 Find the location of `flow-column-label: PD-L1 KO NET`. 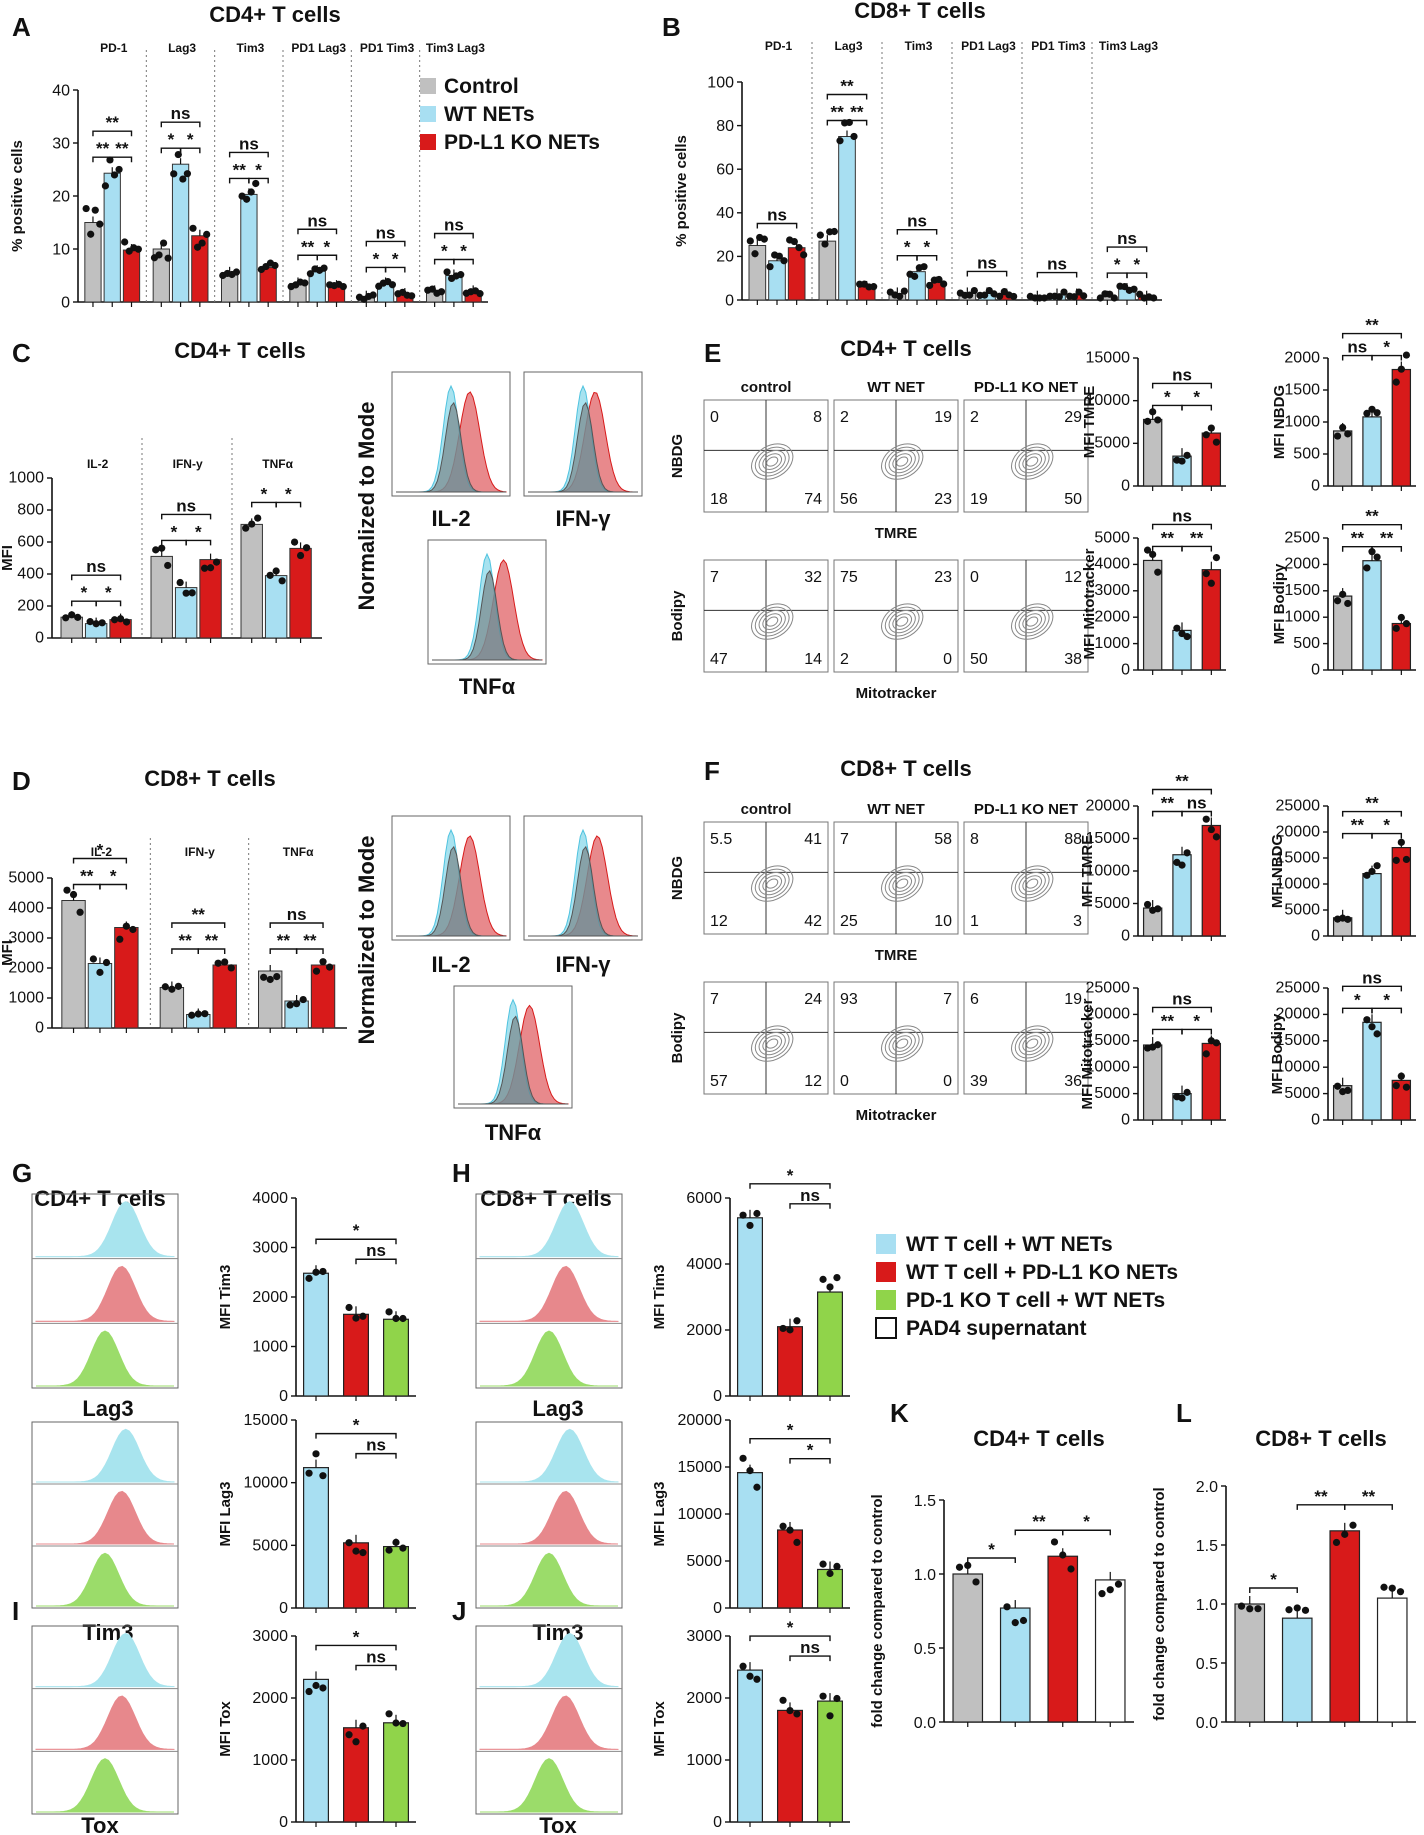

flow-column-label: PD-L1 KO NET is located at coordinates (1026, 809).